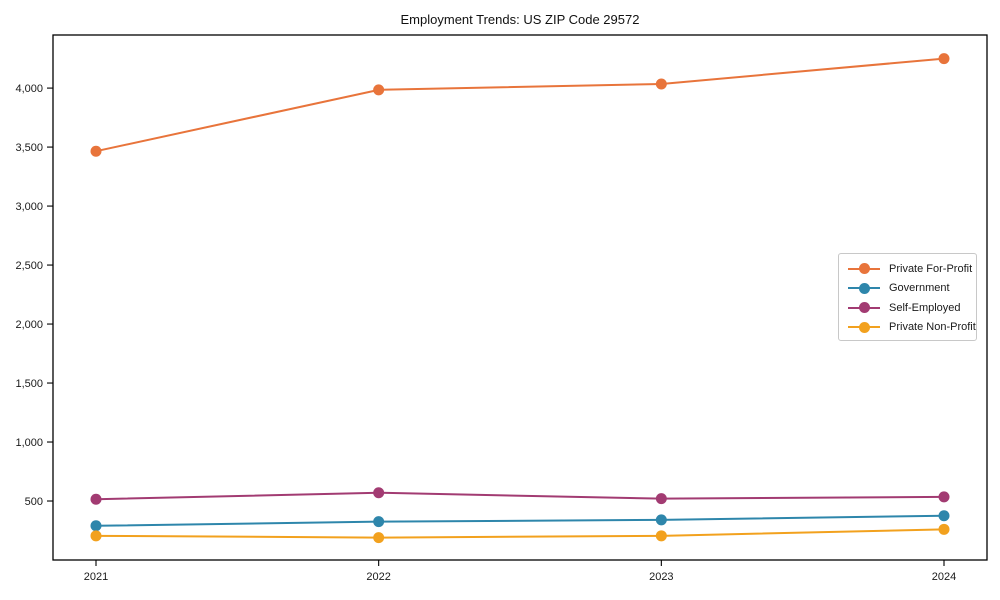  What do you see at coordinates (520, 520) in the screenshot?
I see `series-line-government` at bounding box center [520, 520].